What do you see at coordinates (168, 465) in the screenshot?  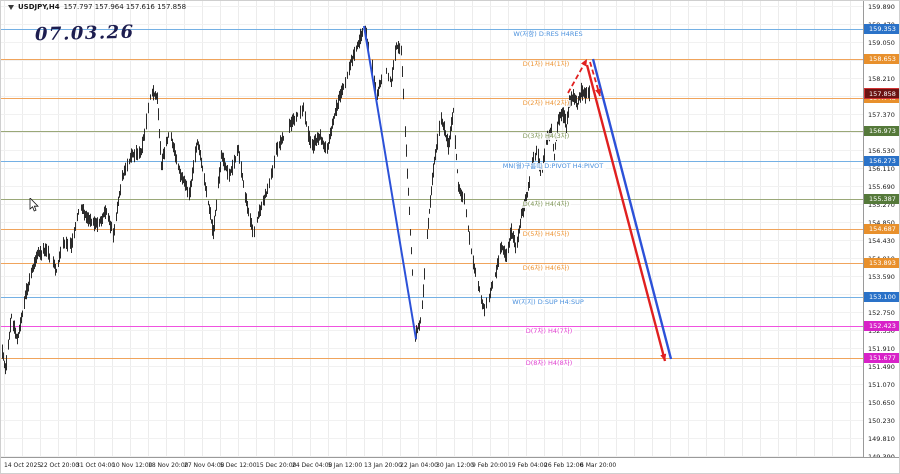 I see `time-tick-label: 18 Nov 20:00` at bounding box center [168, 465].